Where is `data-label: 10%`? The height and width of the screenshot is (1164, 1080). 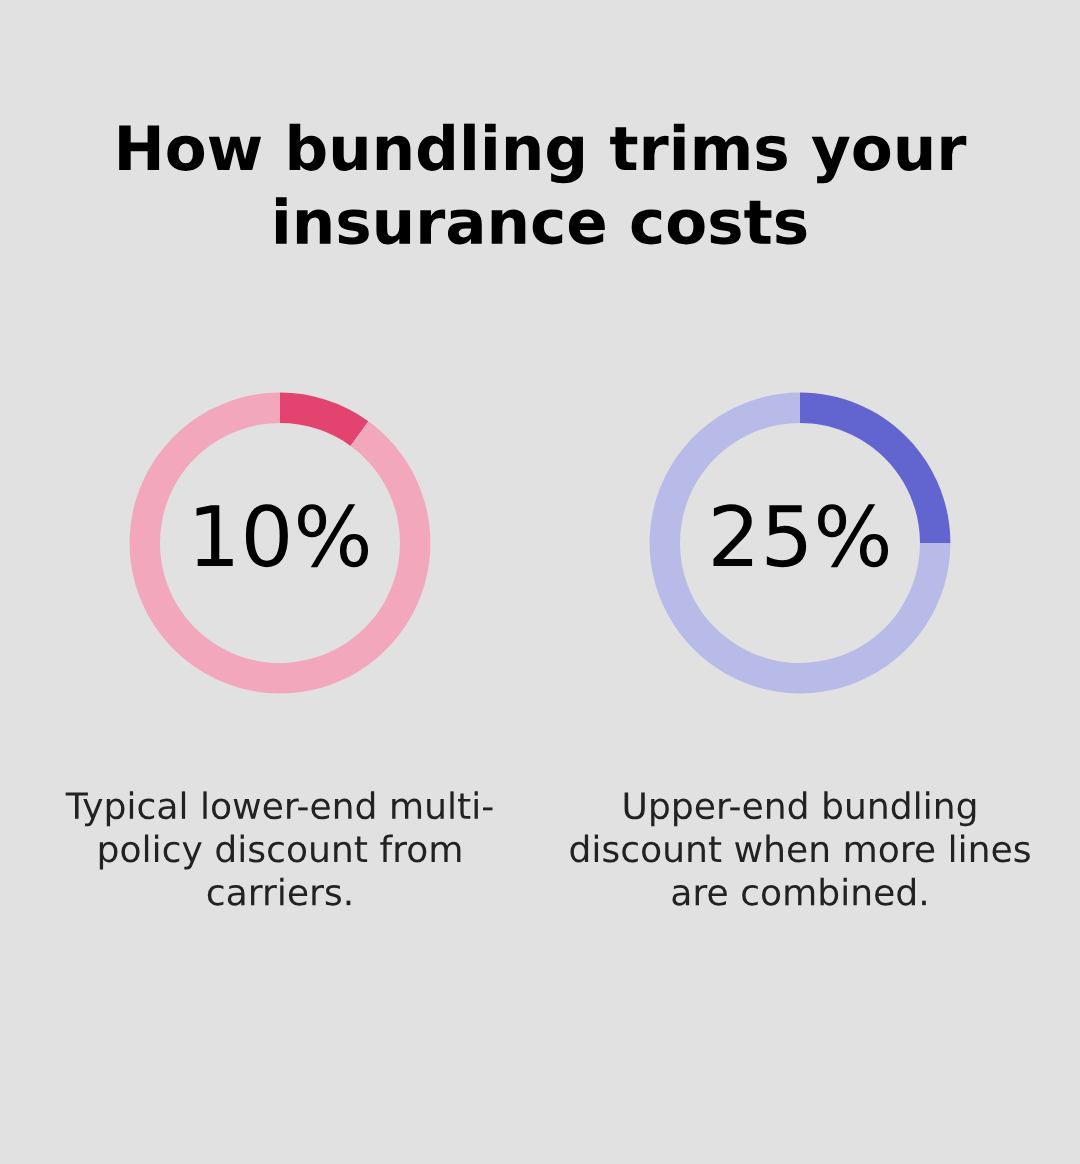 data-label: 10% is located at coordinates (282, 536).